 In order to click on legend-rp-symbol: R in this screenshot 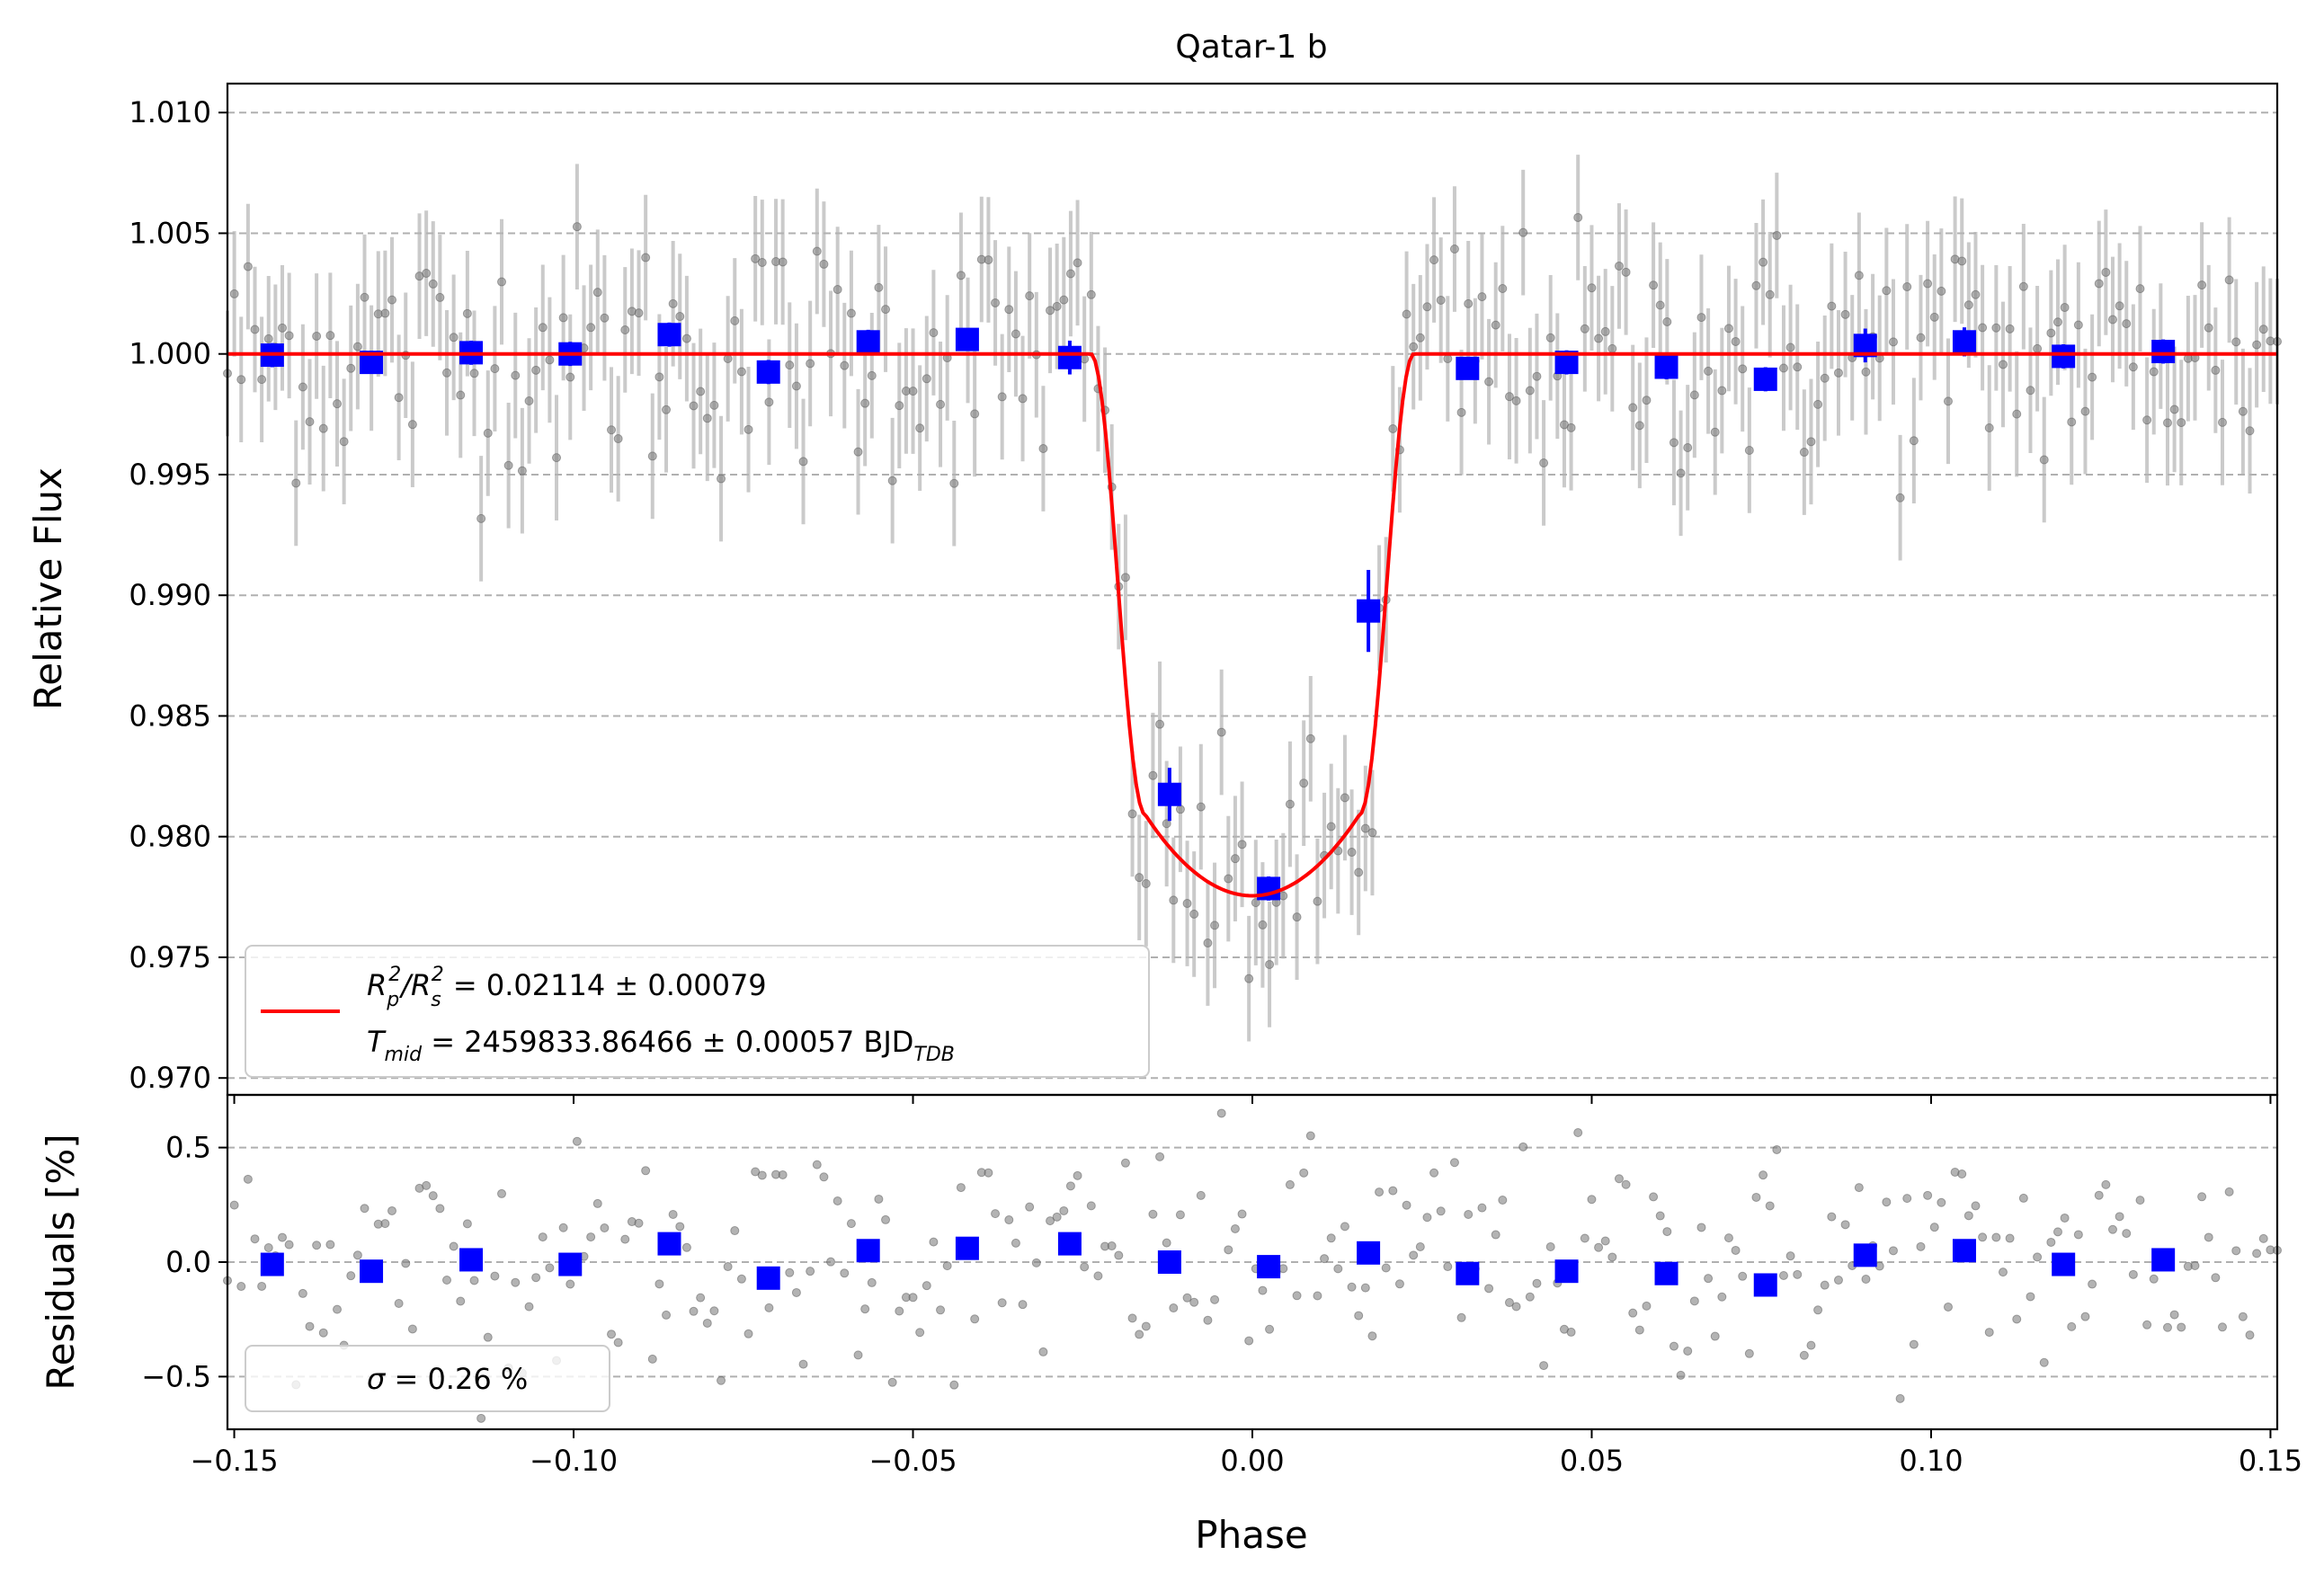, I will do `click(377, 985)`.